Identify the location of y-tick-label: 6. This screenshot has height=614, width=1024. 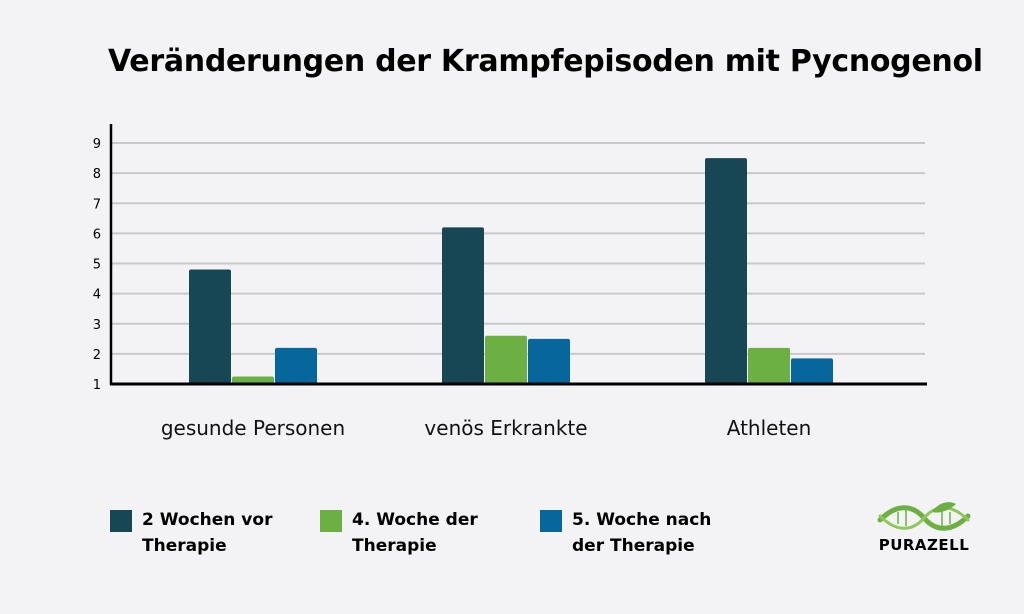
(97, 234).